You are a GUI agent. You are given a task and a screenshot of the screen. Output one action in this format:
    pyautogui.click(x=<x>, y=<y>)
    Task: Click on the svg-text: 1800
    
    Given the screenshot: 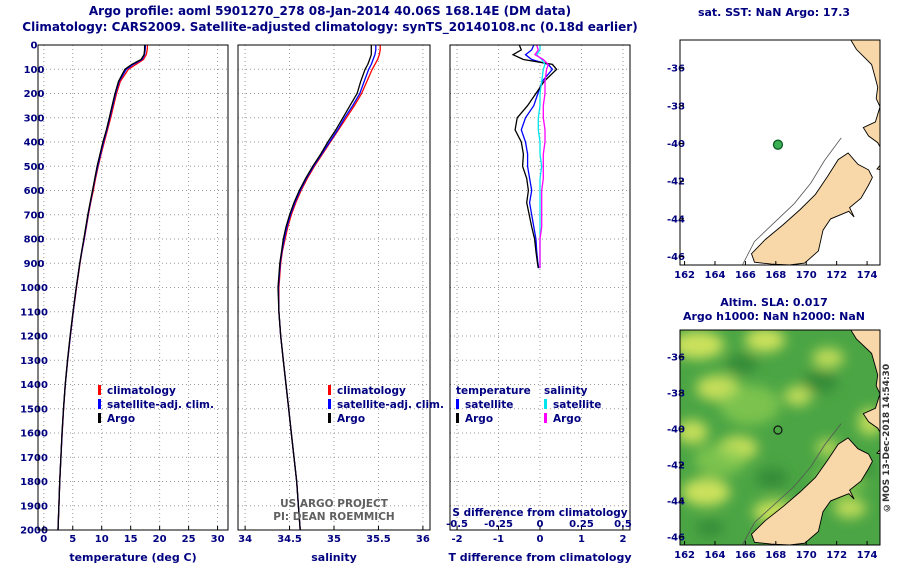 What is the action you would take?
    pyautogui.click(x=34, y=482)
    